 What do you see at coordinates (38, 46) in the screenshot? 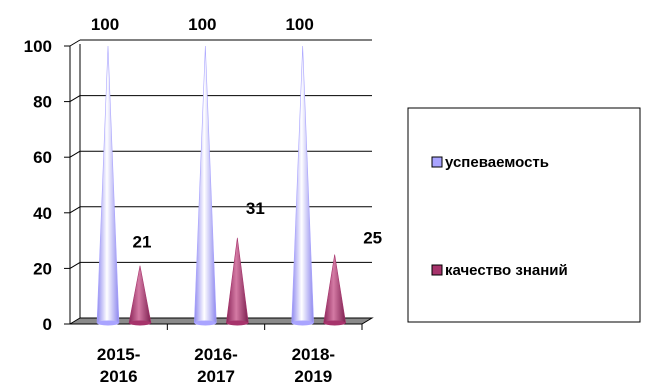
I see `y-tick-label: 100` at bounding box center [38, 46].